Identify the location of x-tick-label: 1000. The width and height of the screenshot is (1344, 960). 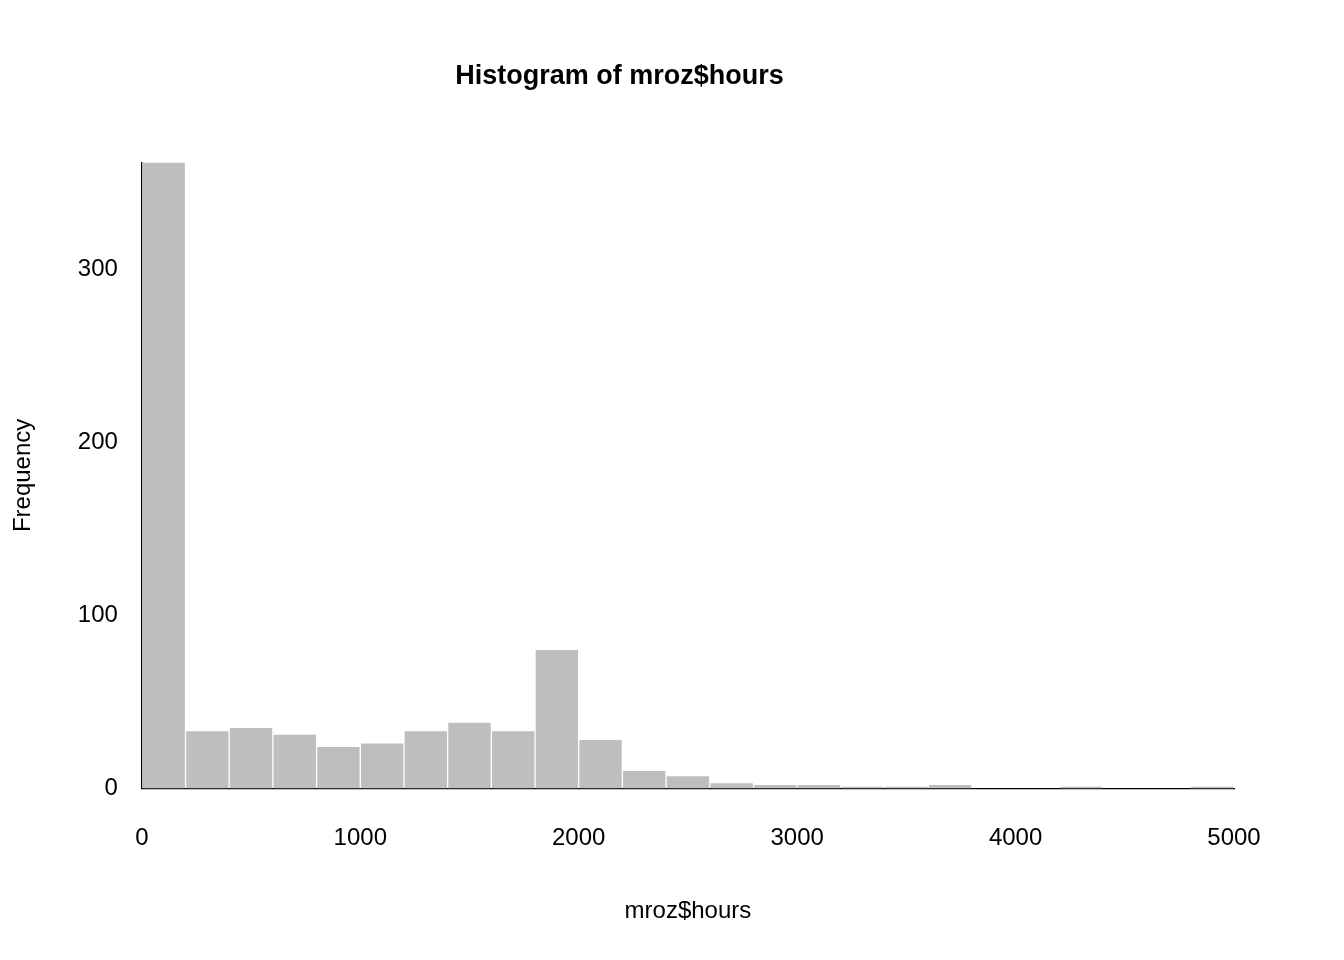
(360, 837).